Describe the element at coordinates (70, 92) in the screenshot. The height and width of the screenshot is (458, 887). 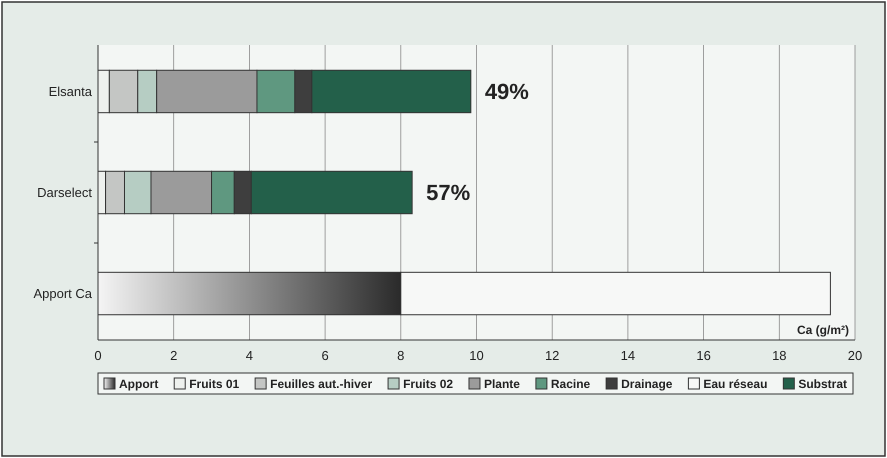
I see `y-tick-label: Elsanta` at that location.